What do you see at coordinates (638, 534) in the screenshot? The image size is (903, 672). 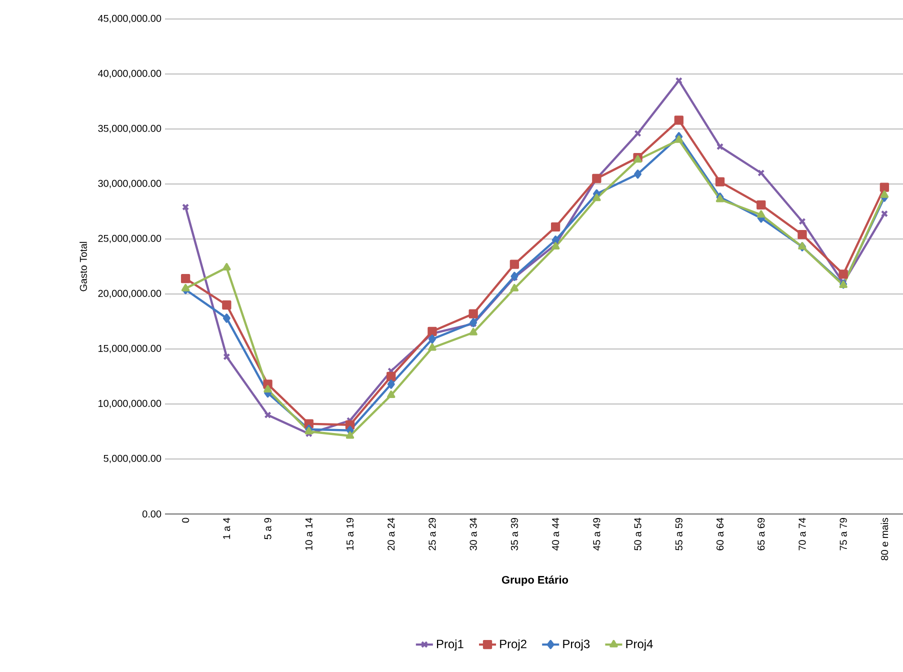 I see `x-tick-label: 50 a 54` at bounding box center [638, 534].